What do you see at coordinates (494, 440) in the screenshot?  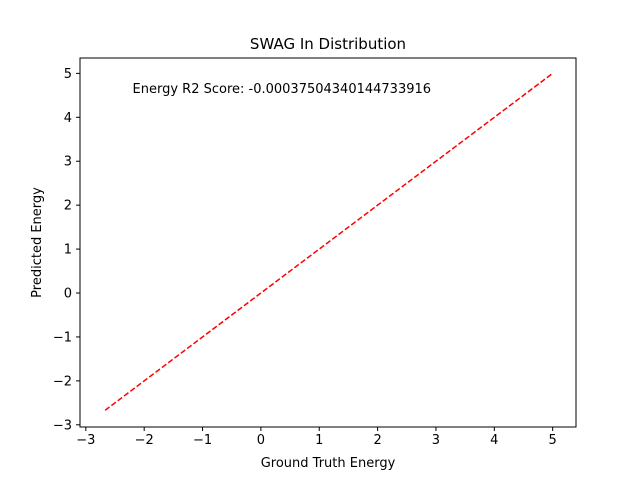 I see `x-tick-label: 4` at bounding box center [494, 440].